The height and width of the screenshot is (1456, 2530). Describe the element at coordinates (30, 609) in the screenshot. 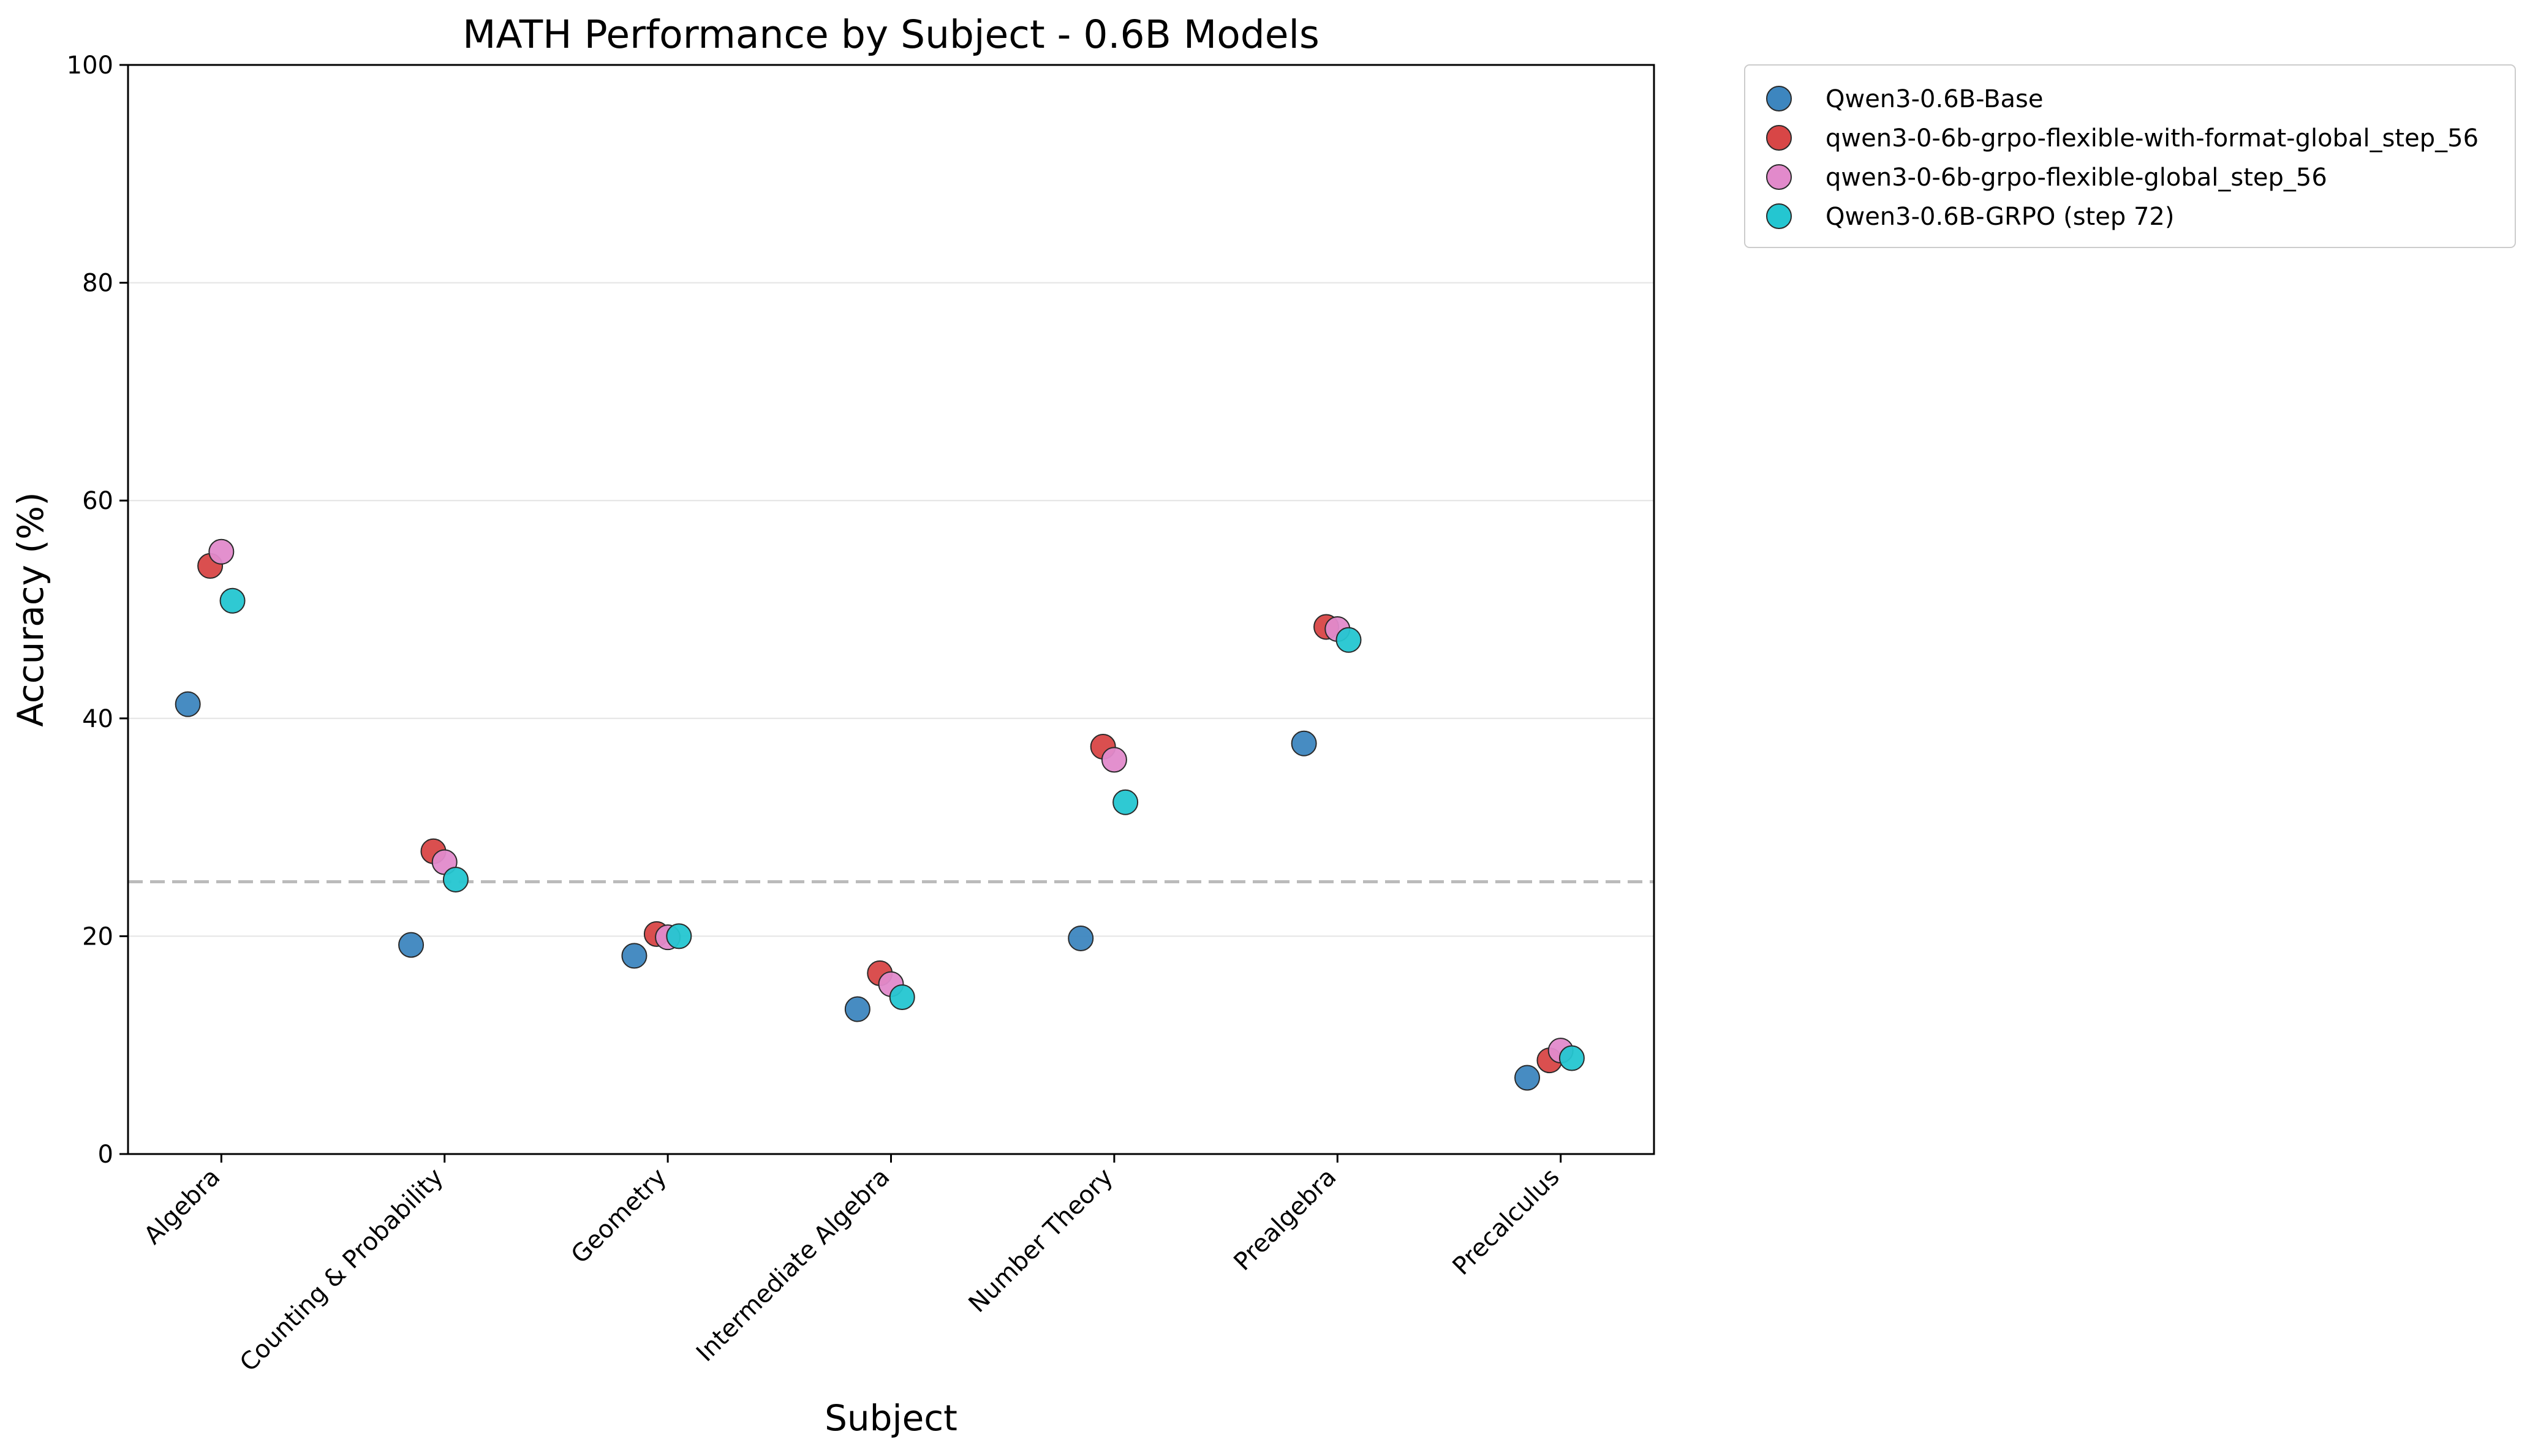

I see `y-axis-label: Accuracy (%)` at that location.